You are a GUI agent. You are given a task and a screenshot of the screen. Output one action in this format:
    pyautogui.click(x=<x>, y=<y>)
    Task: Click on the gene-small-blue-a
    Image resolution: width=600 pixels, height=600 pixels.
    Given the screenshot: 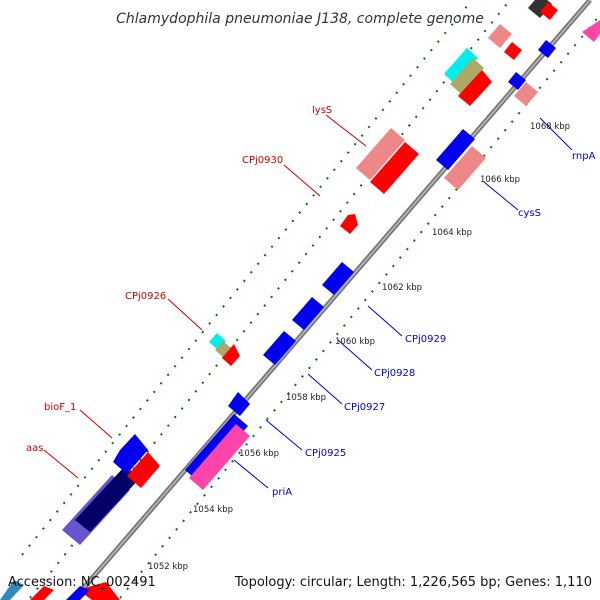 What is the action you would take?
    pyautogui.click(x=517, y=81)
    